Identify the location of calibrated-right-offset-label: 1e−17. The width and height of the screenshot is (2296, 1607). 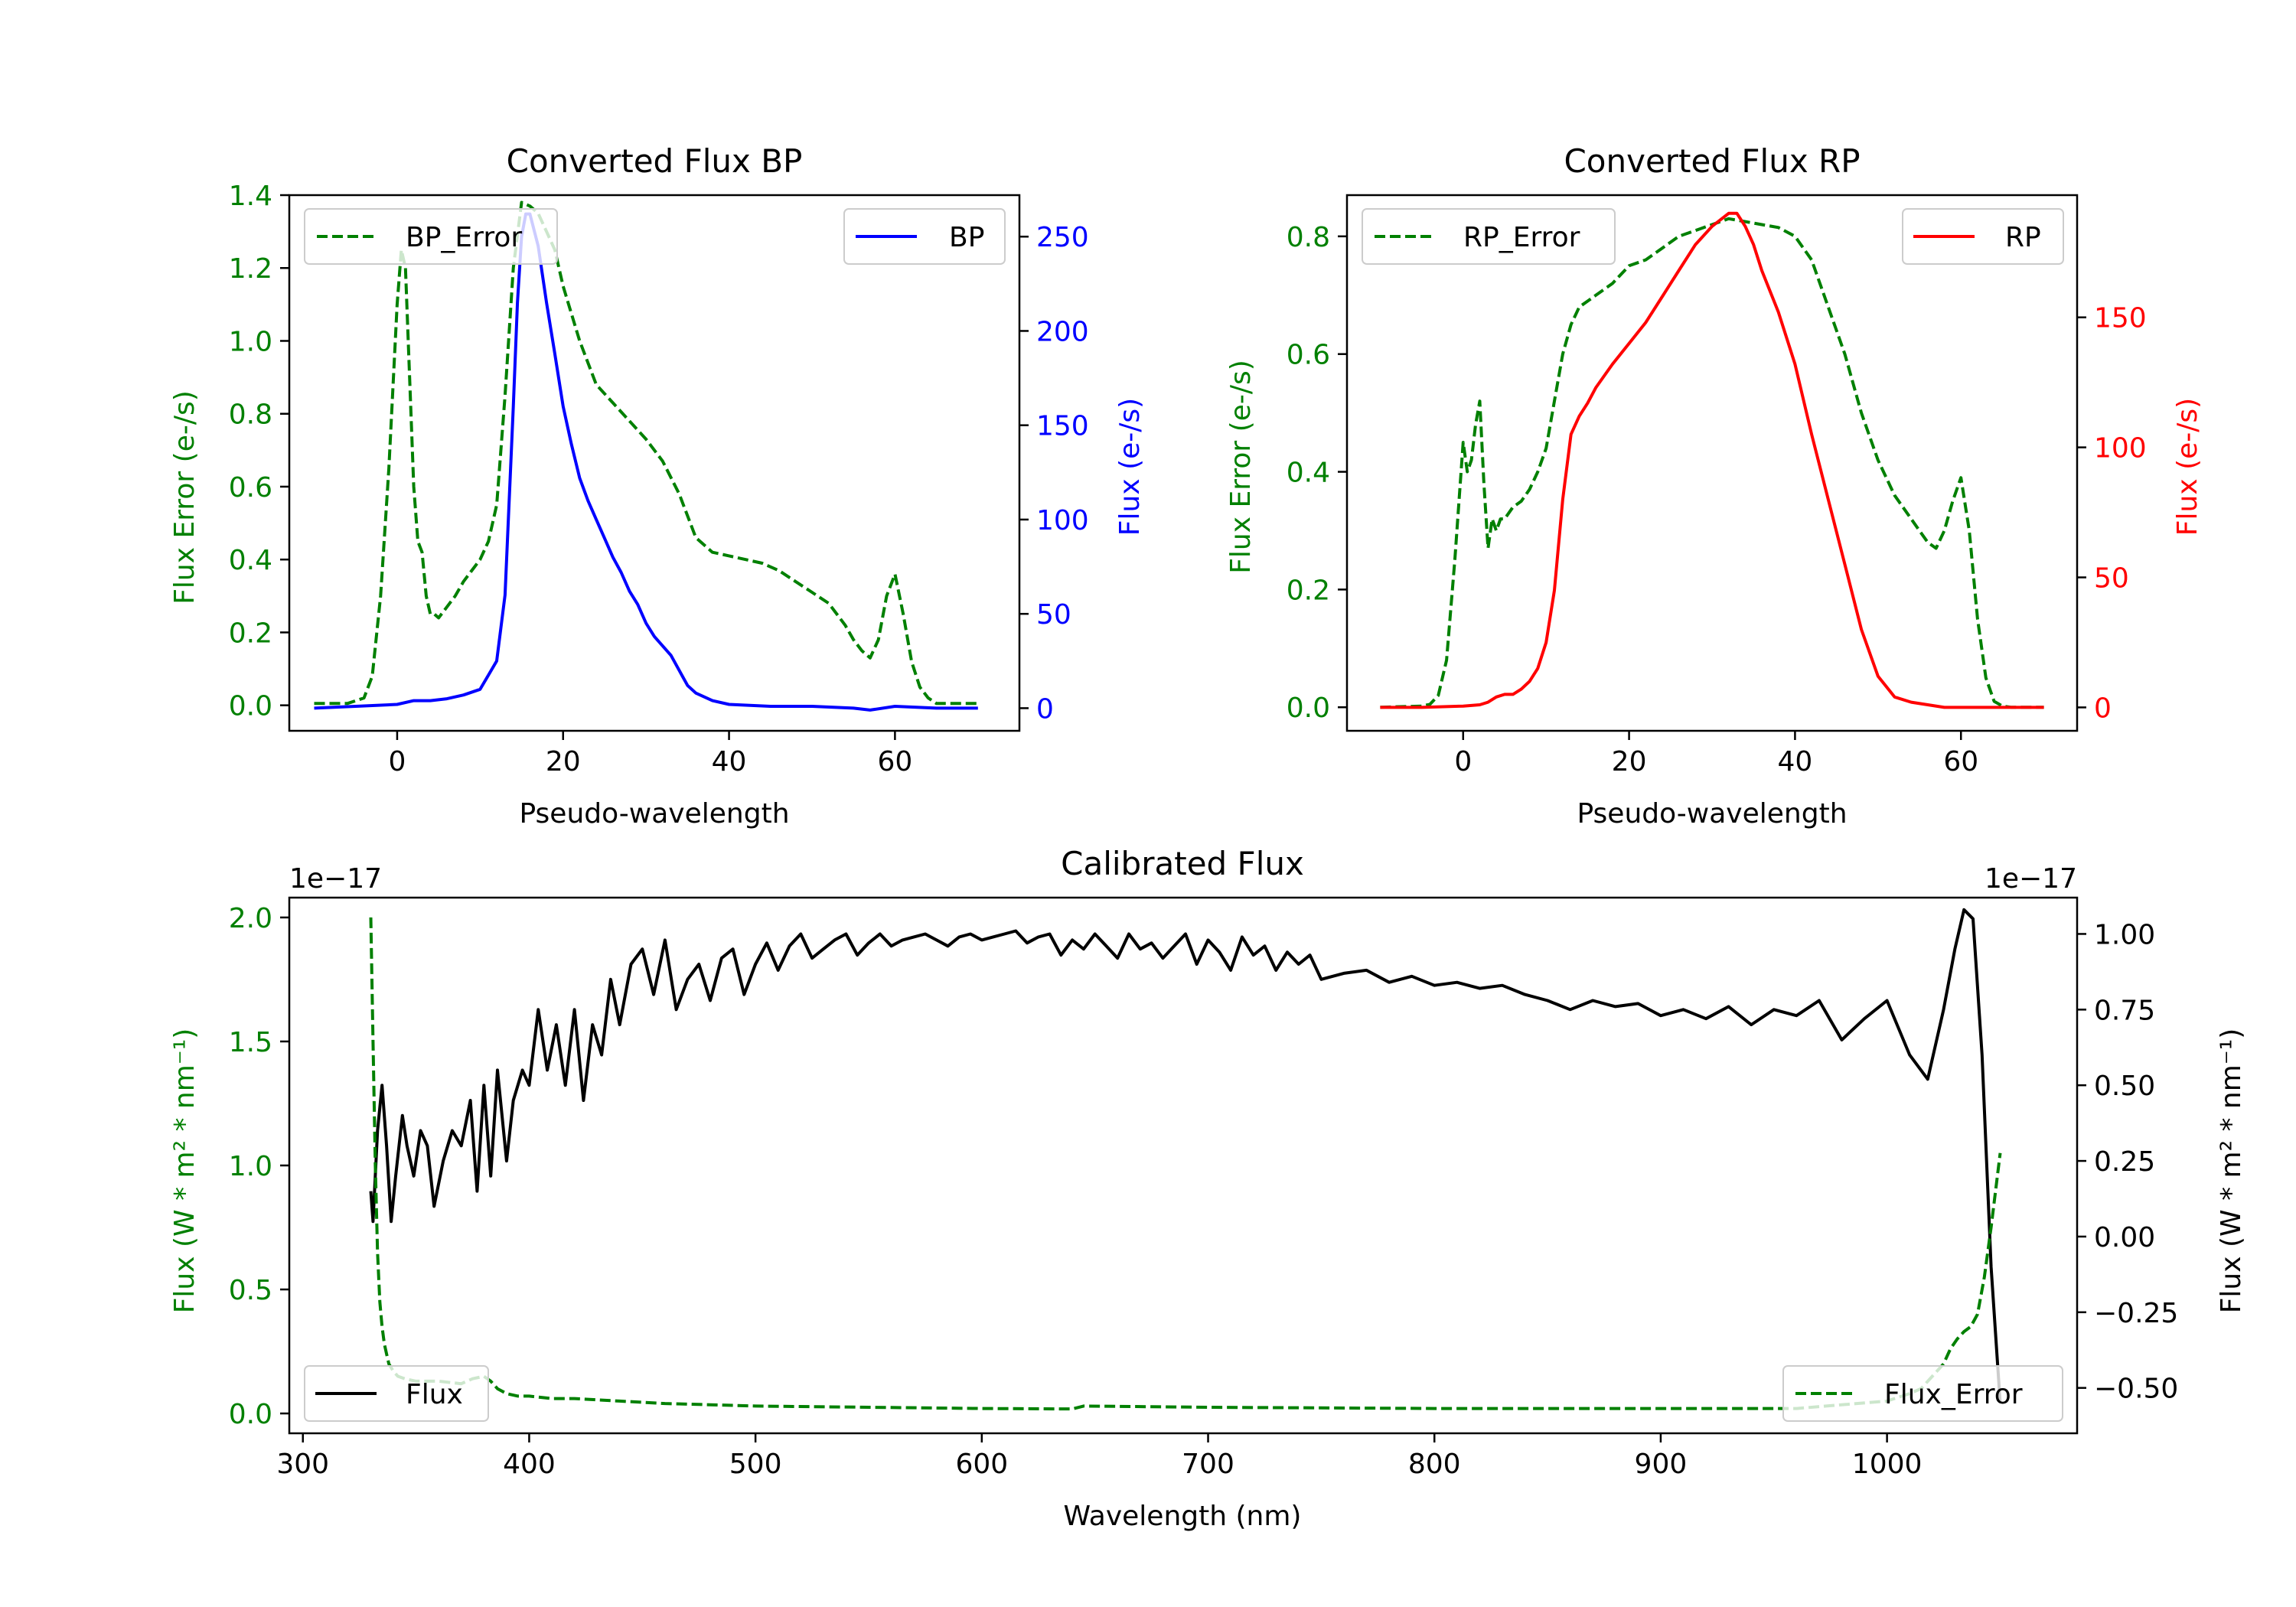
(2031, 879).